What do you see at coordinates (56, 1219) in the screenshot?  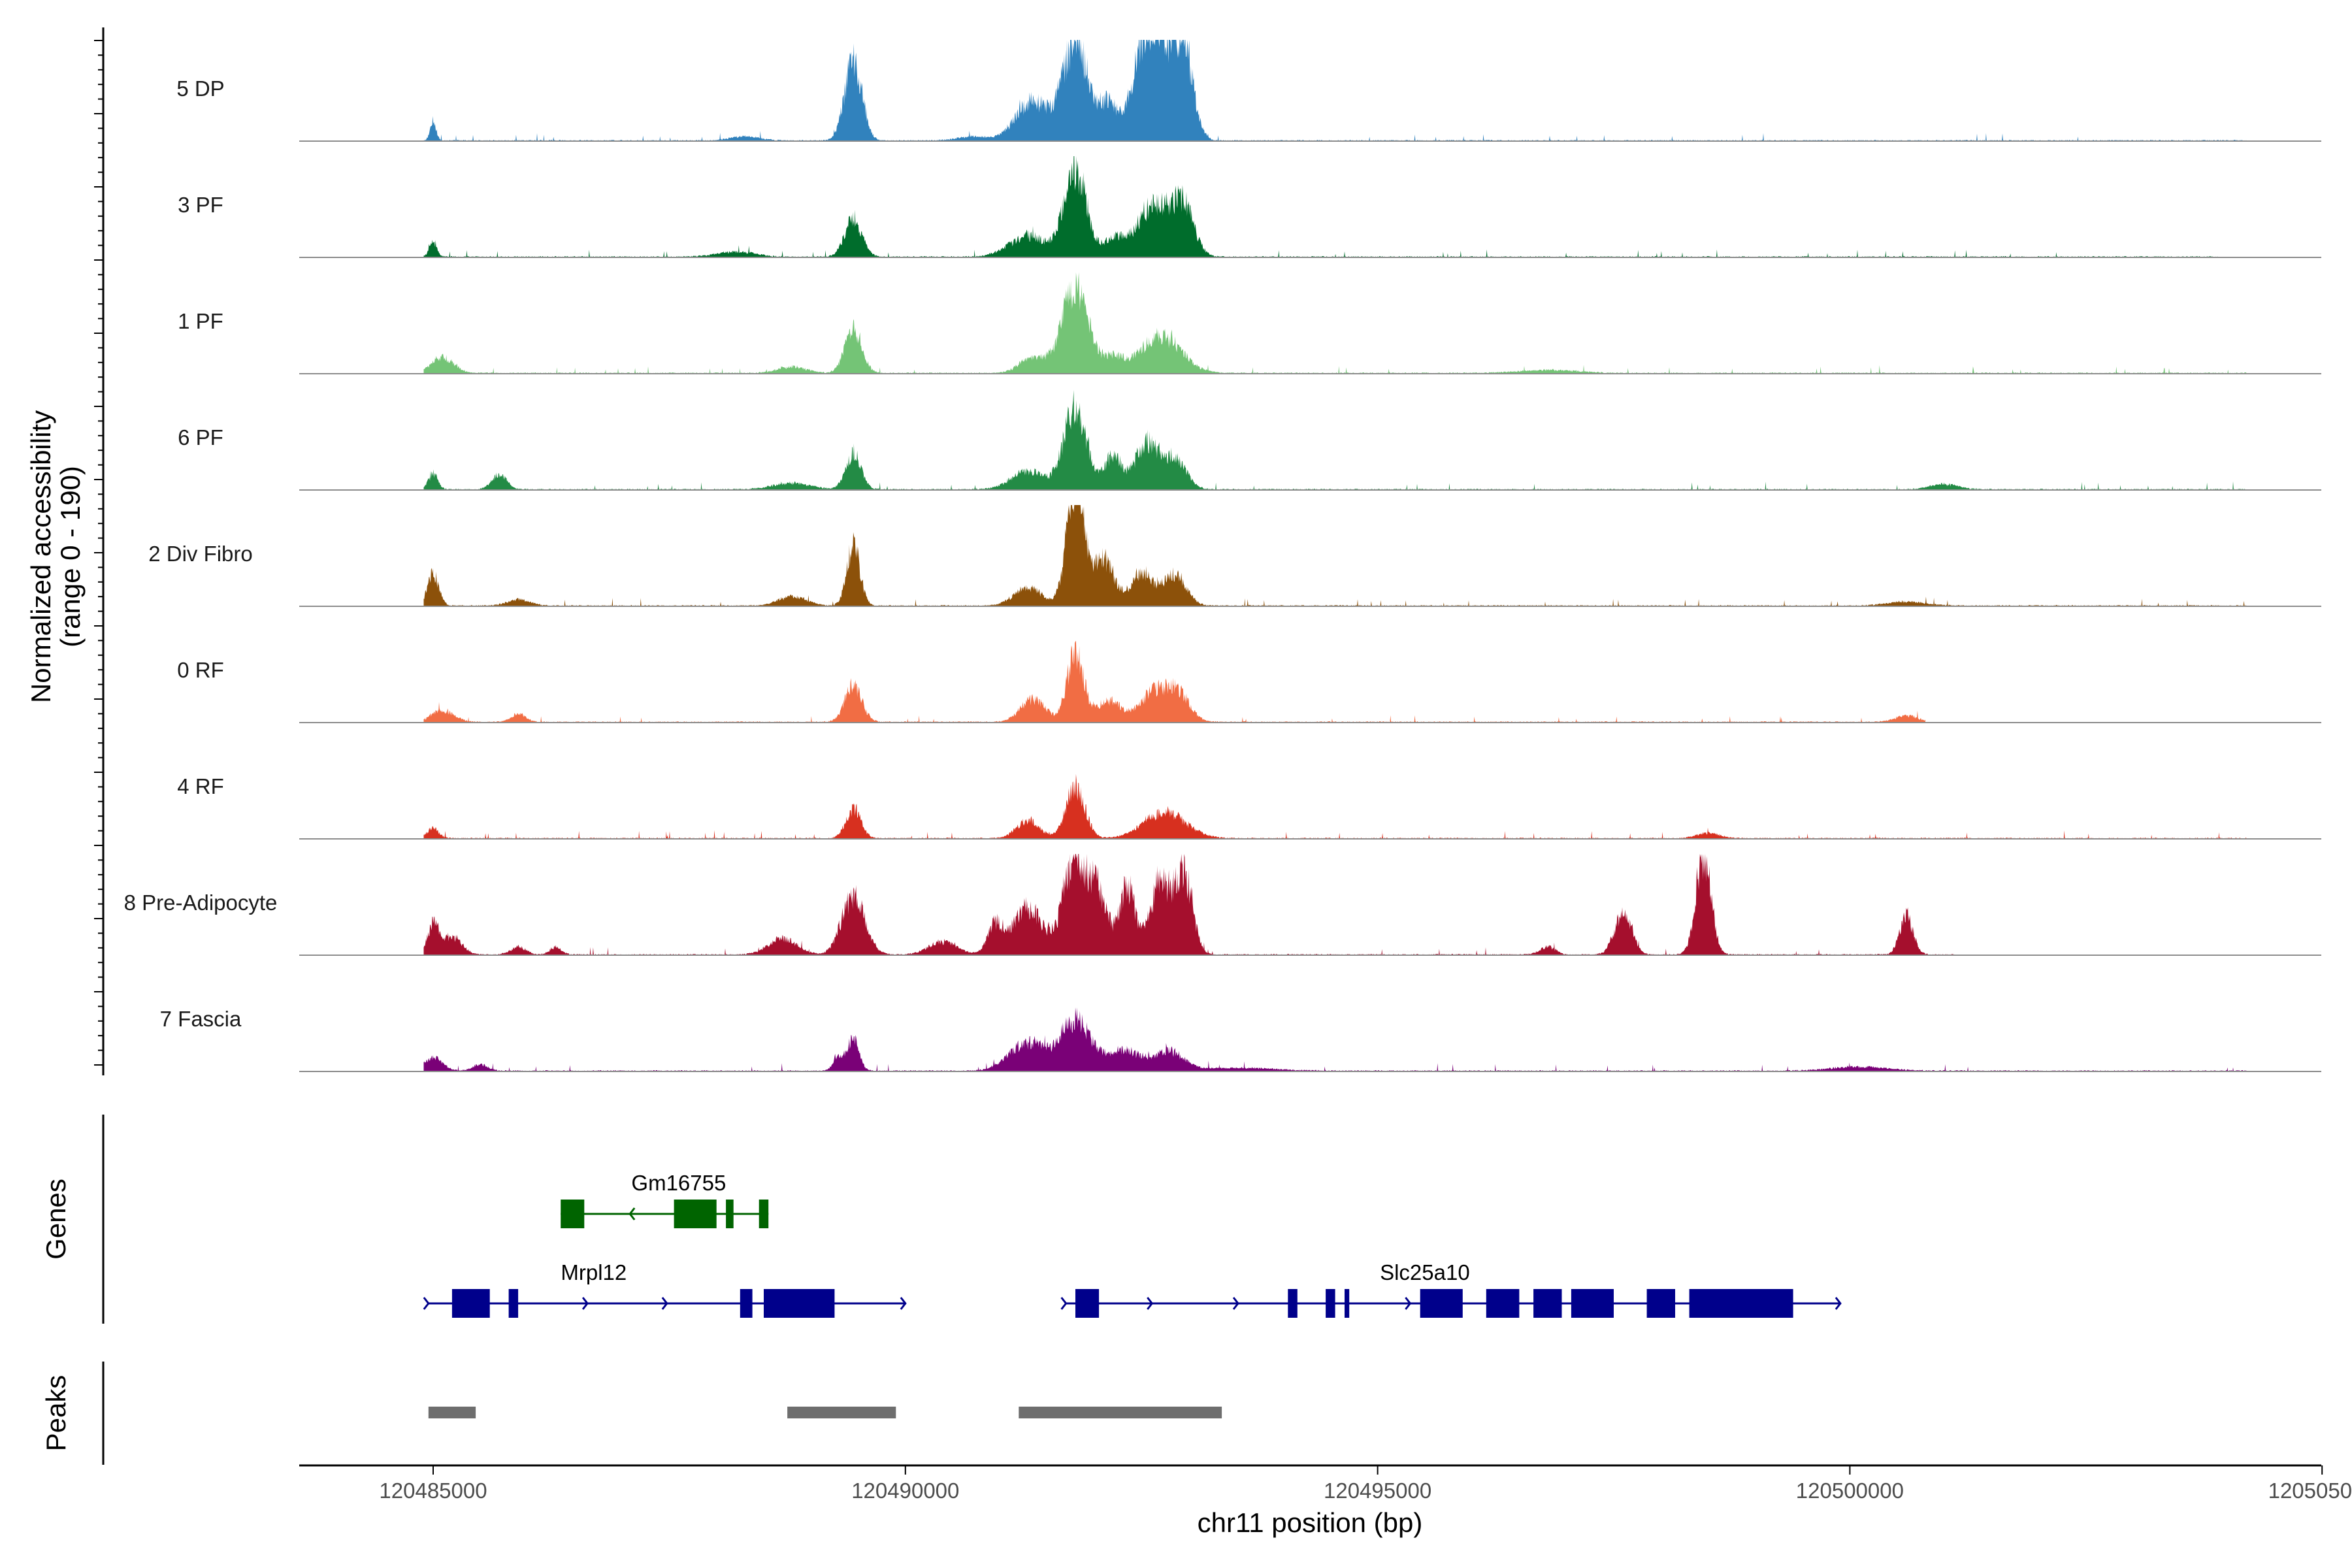 I see `genes-panel-label: Genes` at bounding box center [56, 1219].